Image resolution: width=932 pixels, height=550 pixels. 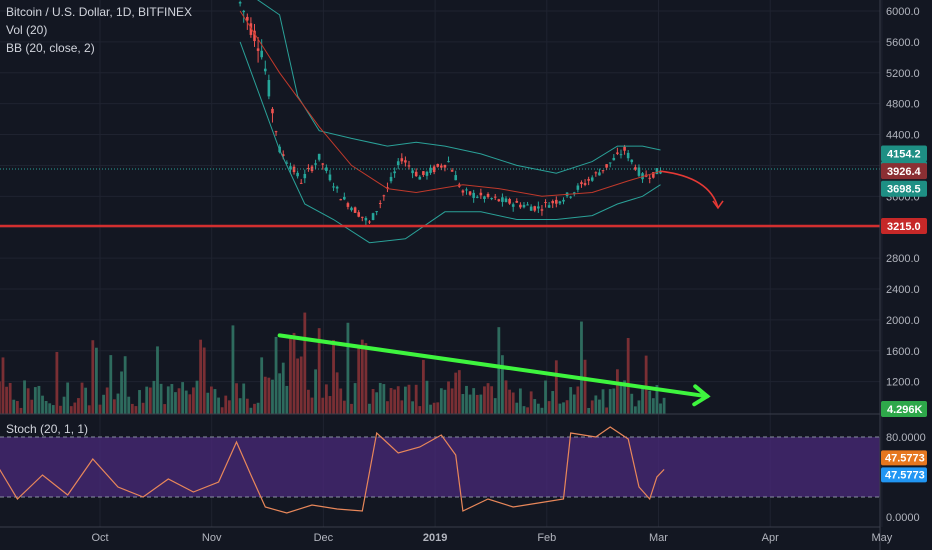 I want to click on time-tick-label: 2019, so click(x=435, y=538).